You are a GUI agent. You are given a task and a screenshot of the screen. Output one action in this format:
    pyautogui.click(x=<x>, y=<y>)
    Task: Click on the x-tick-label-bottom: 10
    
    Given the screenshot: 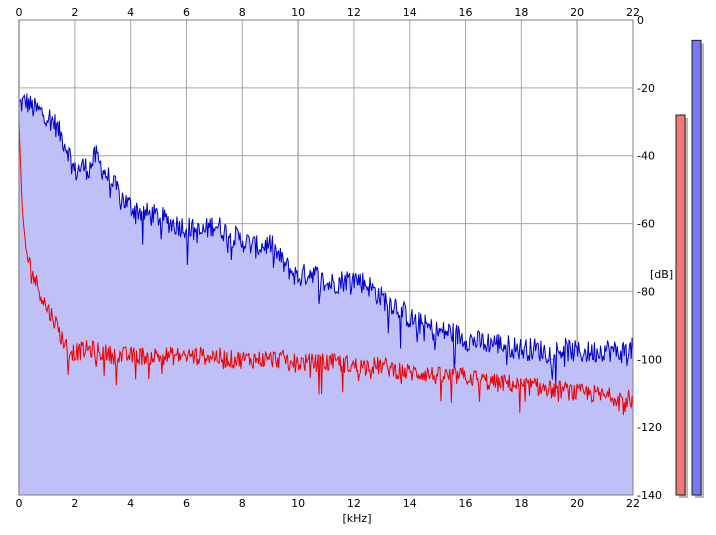 What is the action you would take?
    pyautogui.click(x=298, y=503)
    